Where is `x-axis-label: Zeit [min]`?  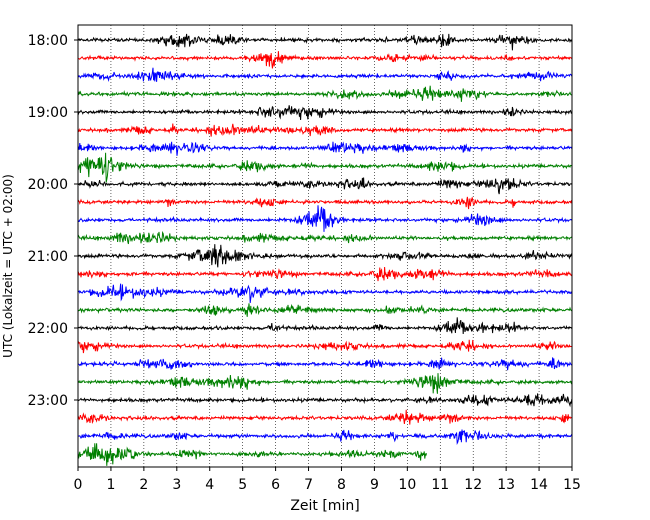 x-axis-label: Zeit [min] is located at coordinates (324, 506).